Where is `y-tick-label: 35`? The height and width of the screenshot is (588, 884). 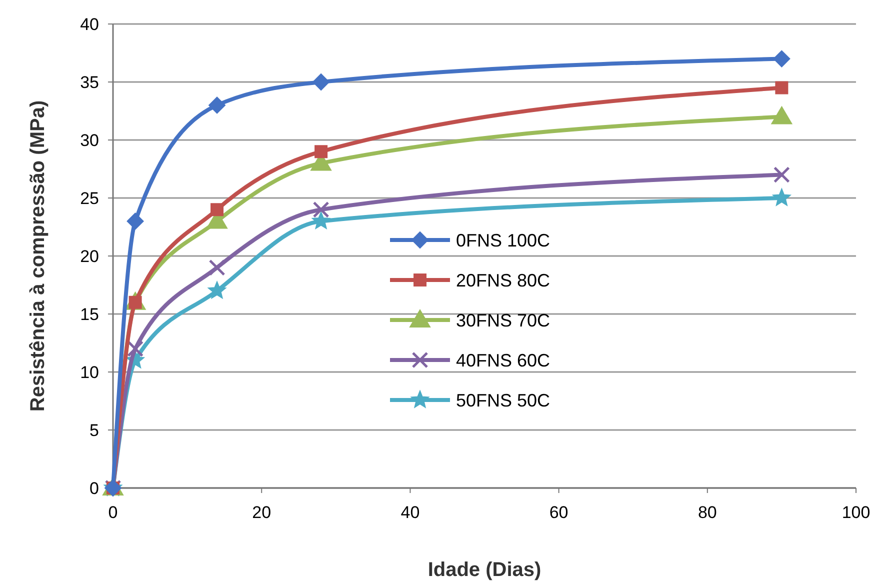
y-tick-label: 35 is located at coordinates (89, 82).